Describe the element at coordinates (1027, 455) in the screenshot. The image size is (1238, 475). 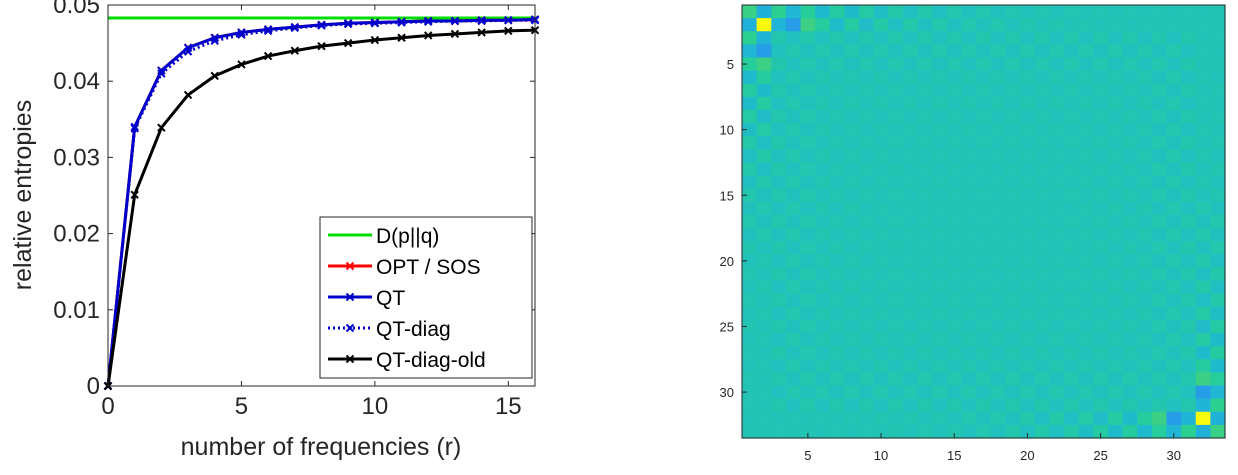
I see `heatmap-x-tick-label: 20` at that location.